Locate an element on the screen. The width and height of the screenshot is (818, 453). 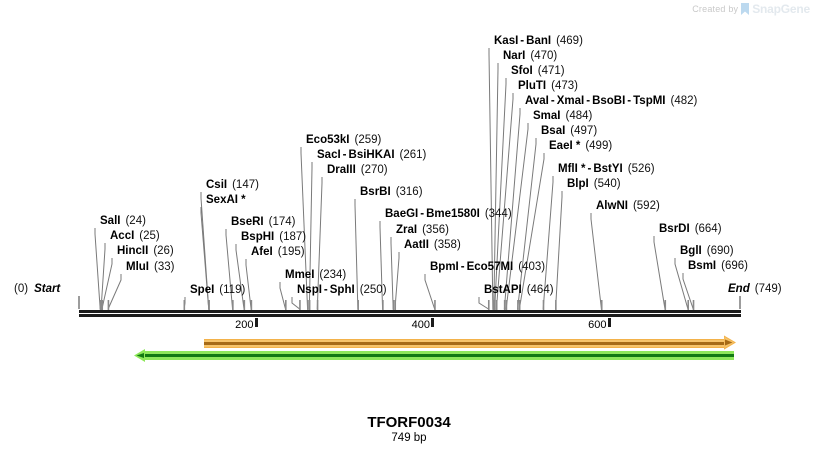
enzyme-name: BsoBI is located at coordinates (609, 101).